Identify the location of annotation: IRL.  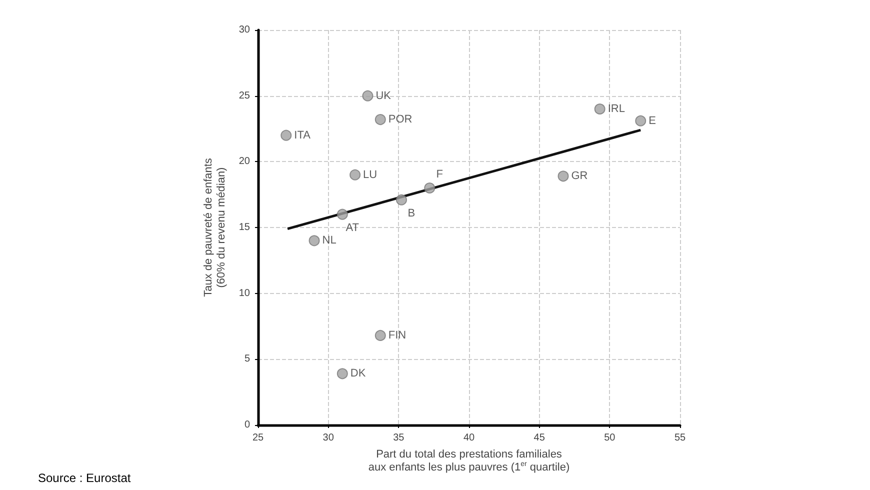
(616, 109).